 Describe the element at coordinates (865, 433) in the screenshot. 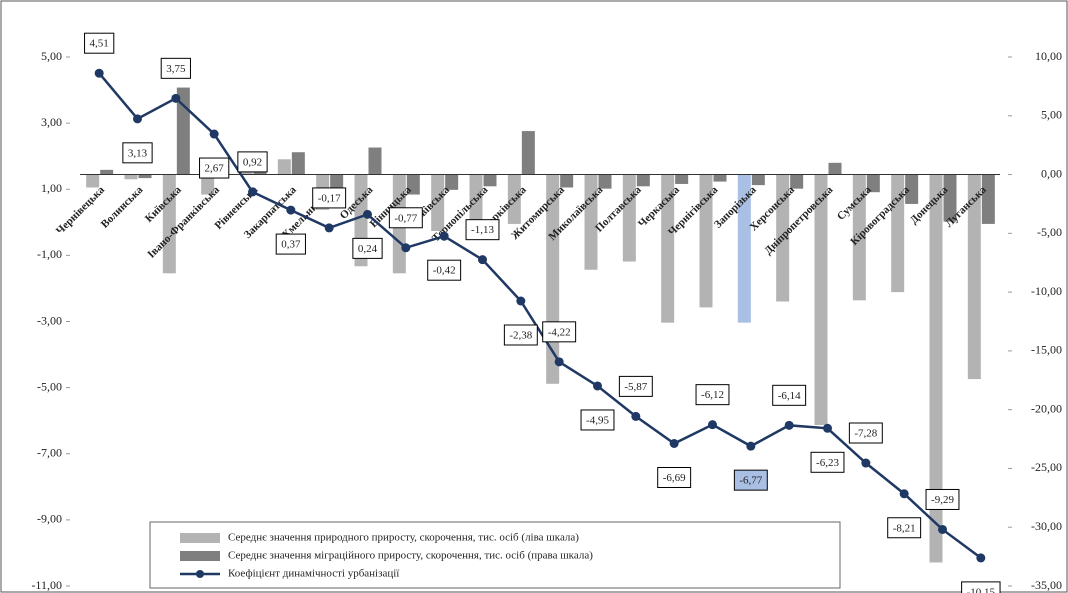

I see `data-label: -7,28` at that location.